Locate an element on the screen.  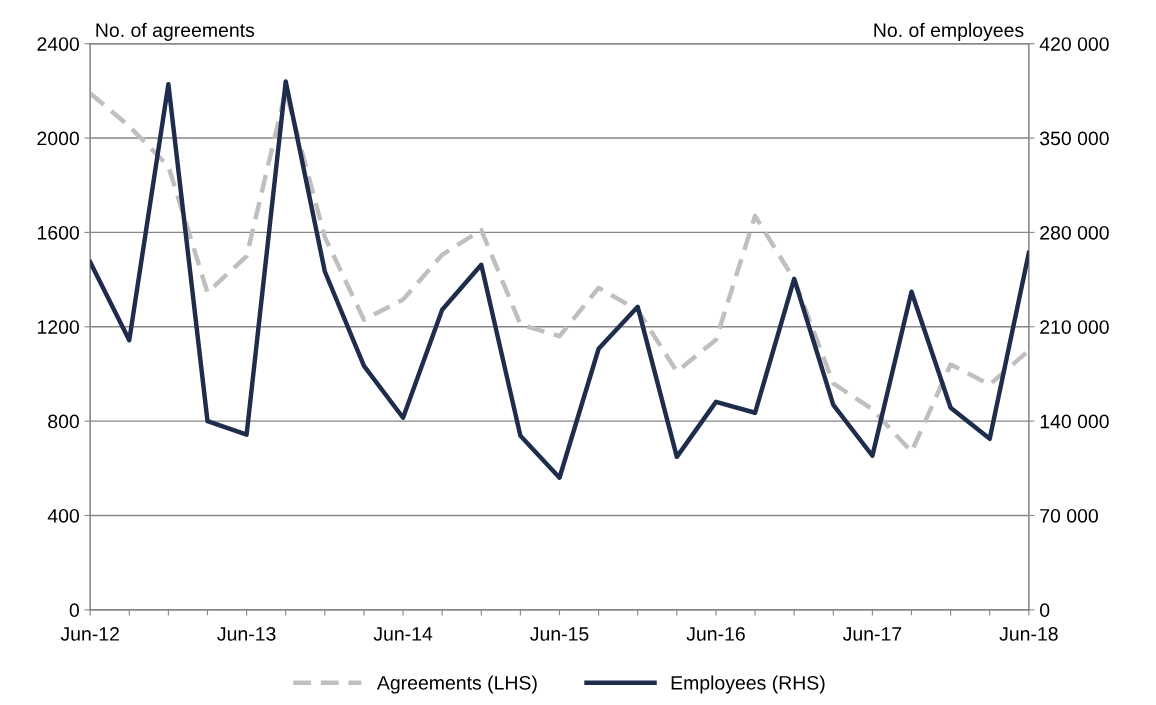
x-tick-label: Jun-13 is located at coordinates (246, 634).